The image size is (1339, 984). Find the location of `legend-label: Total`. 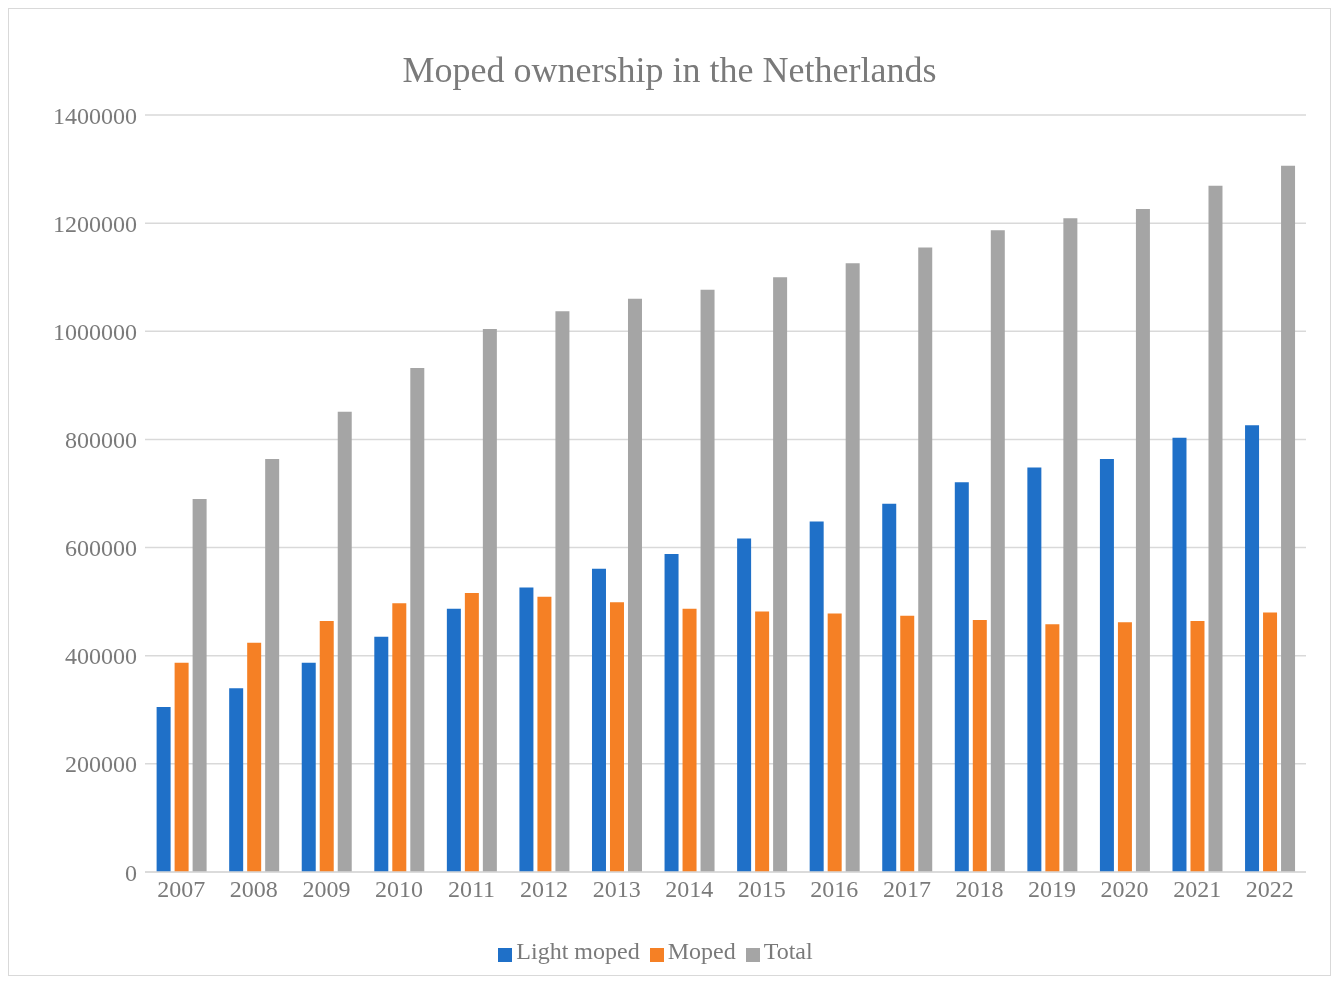

legend-label: Total is located at coordinates (788, 951).